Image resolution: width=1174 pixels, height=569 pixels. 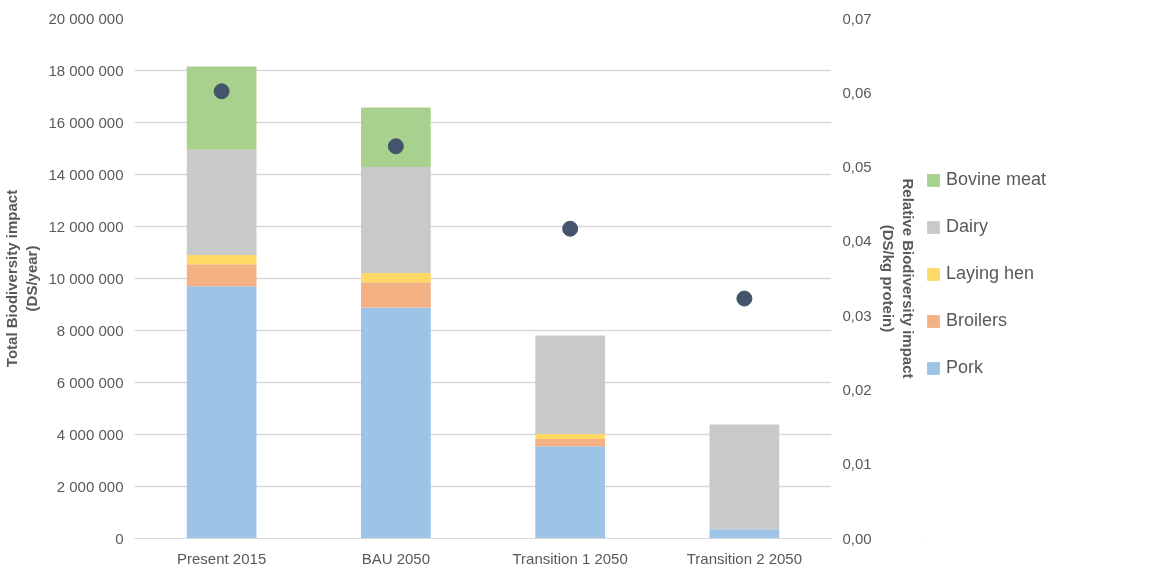 I want to click on y-tick-label: 0, so click(x=119, y=538).